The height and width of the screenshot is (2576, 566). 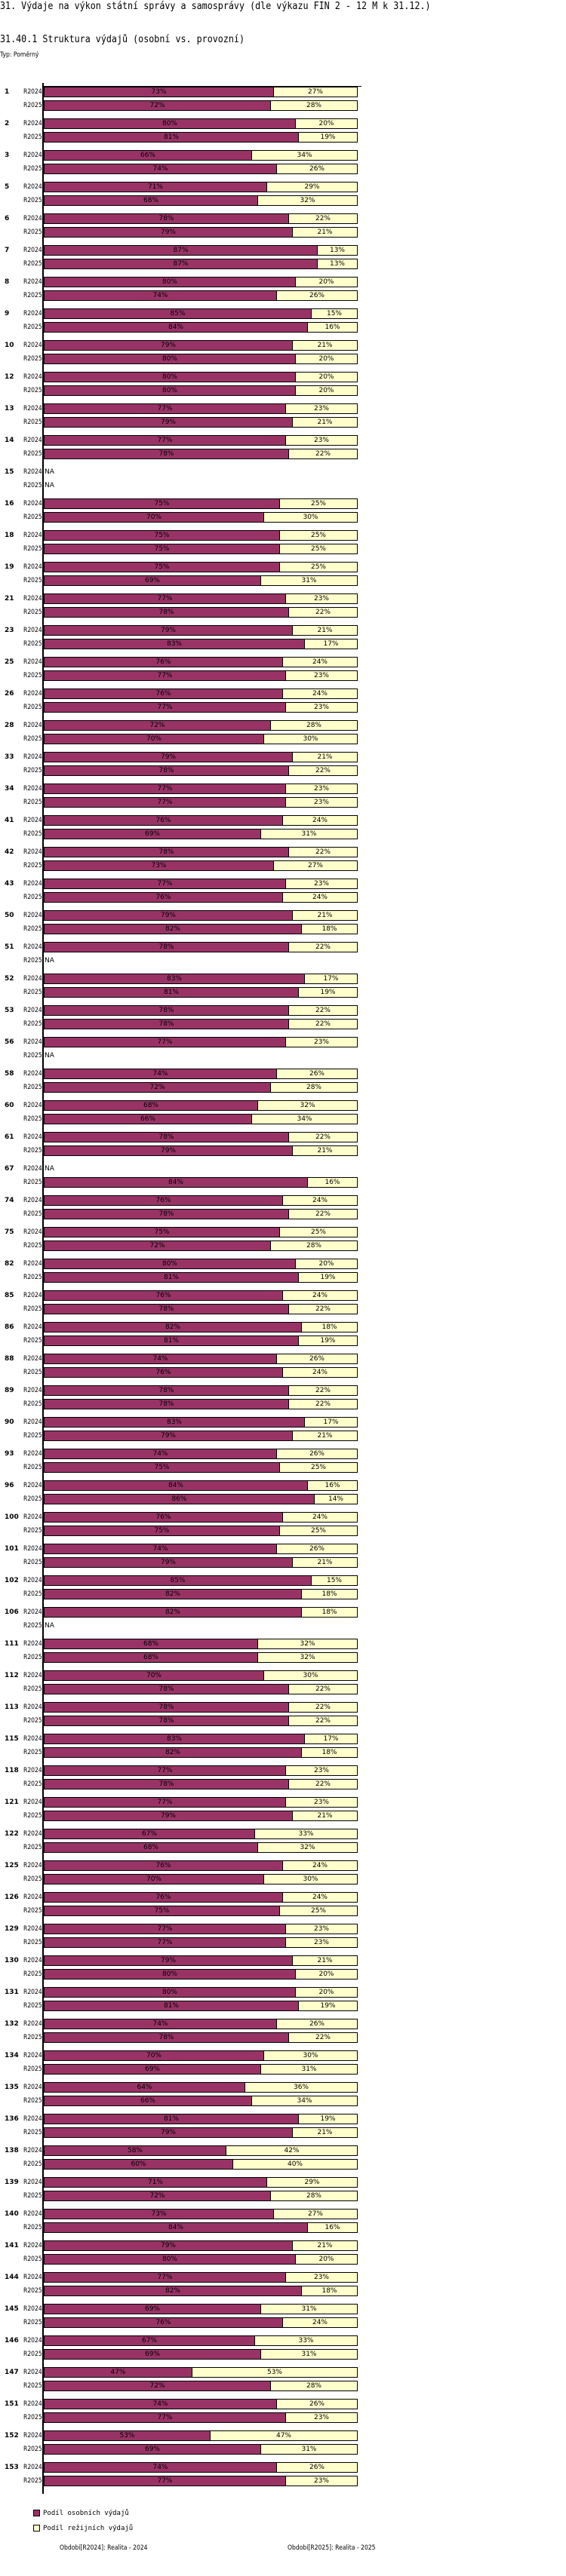 What do you see at coordinates (312, 187) in the screenshot?
I see `bar-overhead: 29%` at bounding box center [312, 187].